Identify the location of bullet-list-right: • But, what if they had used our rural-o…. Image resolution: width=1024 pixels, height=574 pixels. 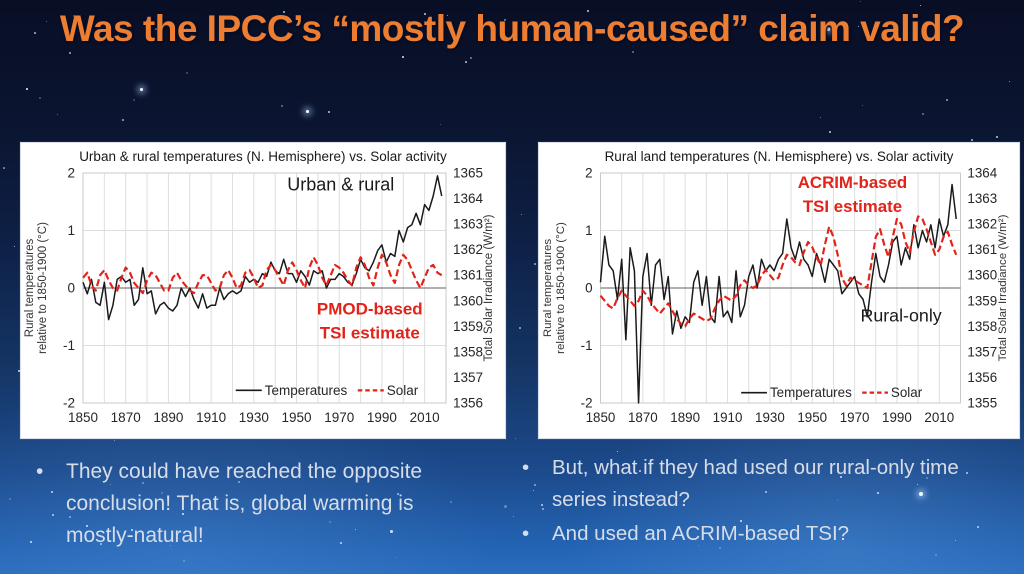
(761, 502).